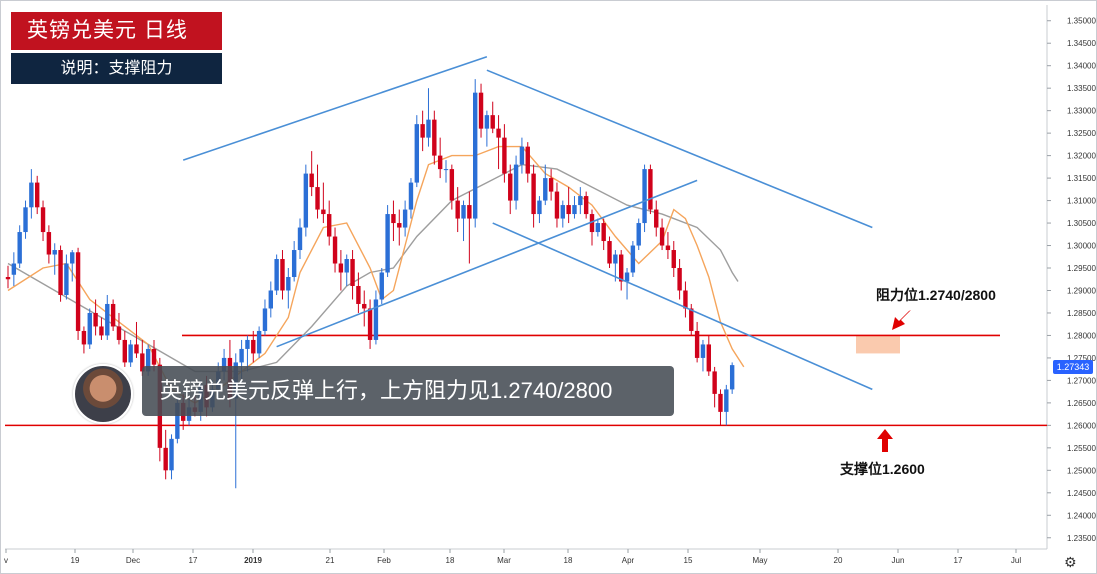 This screenshot has width=1097, height=574. Describe the element at coordinates (1073, 367) in the screenshot. I see `last-price-tag: 1.27343` at that location.